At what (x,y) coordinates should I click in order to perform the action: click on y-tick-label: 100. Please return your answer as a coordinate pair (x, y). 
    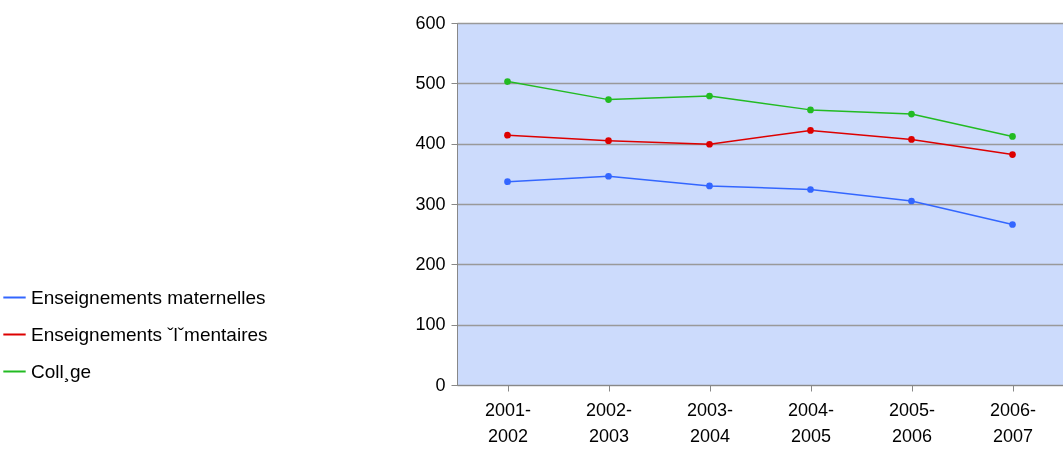
    Looking at the image, I should click on (430, 324).